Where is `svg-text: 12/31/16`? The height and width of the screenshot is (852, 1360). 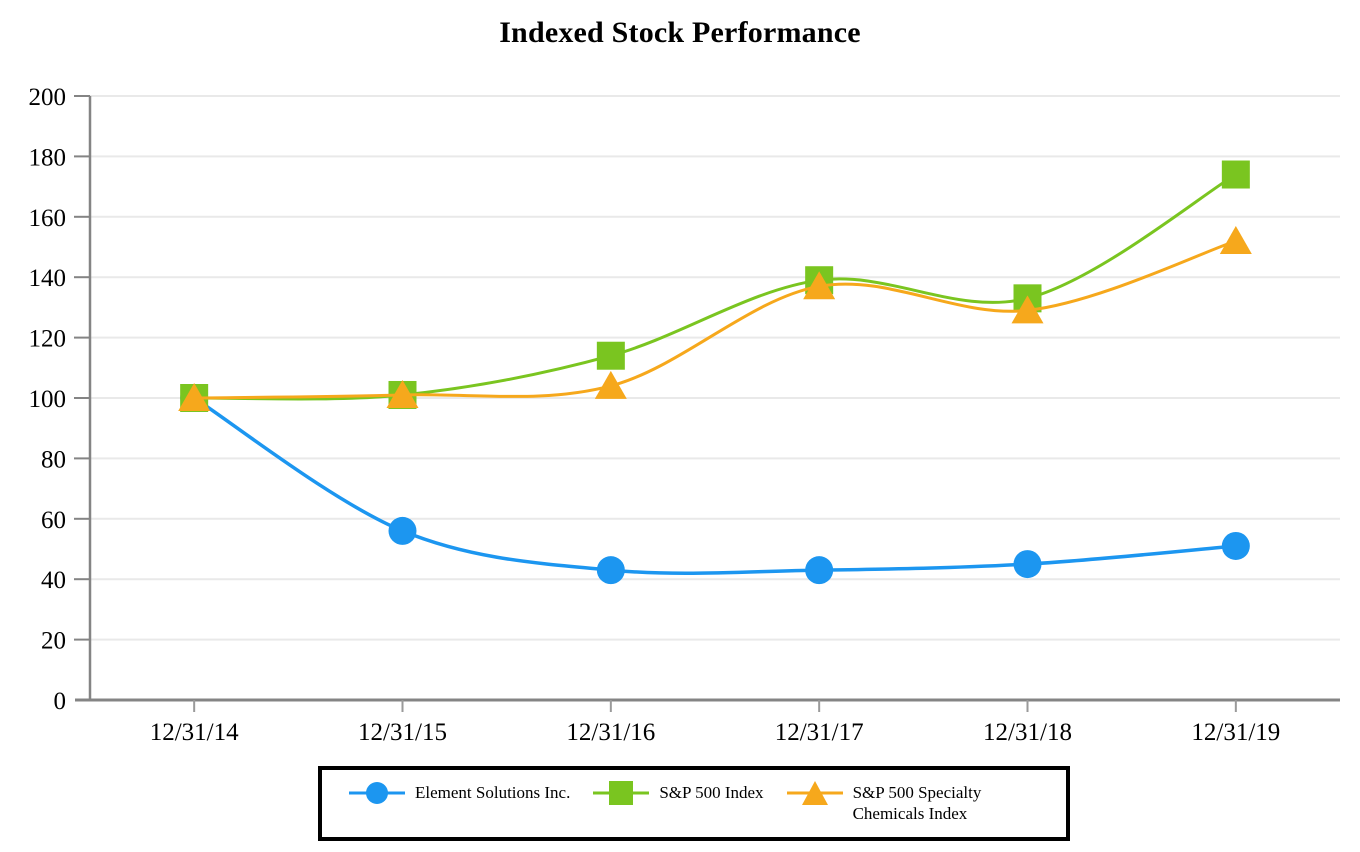 svg-text: 12/31/16 is located at coordinates (610, 732).